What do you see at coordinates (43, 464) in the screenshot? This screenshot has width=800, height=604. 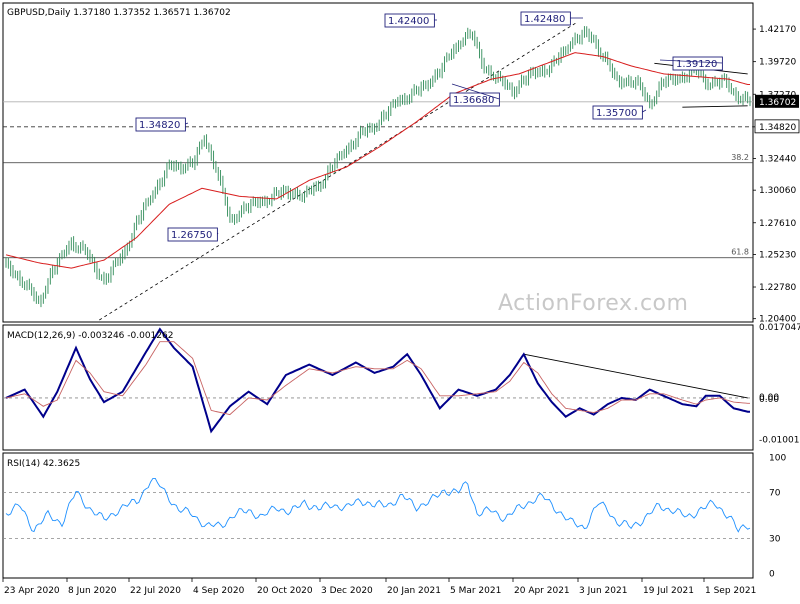 I see `rsi-panel-title: RSI(14) 42.3625` at bounding box center [43, 464].